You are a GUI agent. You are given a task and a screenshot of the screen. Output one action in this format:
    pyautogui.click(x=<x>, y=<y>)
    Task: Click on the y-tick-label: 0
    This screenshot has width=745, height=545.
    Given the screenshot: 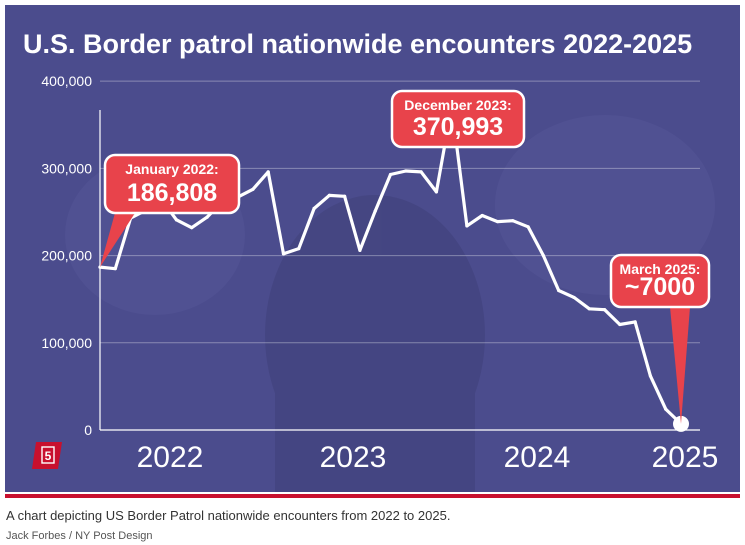 What is the action you would take?
    pyautogui.click(x=88, y=430)
    